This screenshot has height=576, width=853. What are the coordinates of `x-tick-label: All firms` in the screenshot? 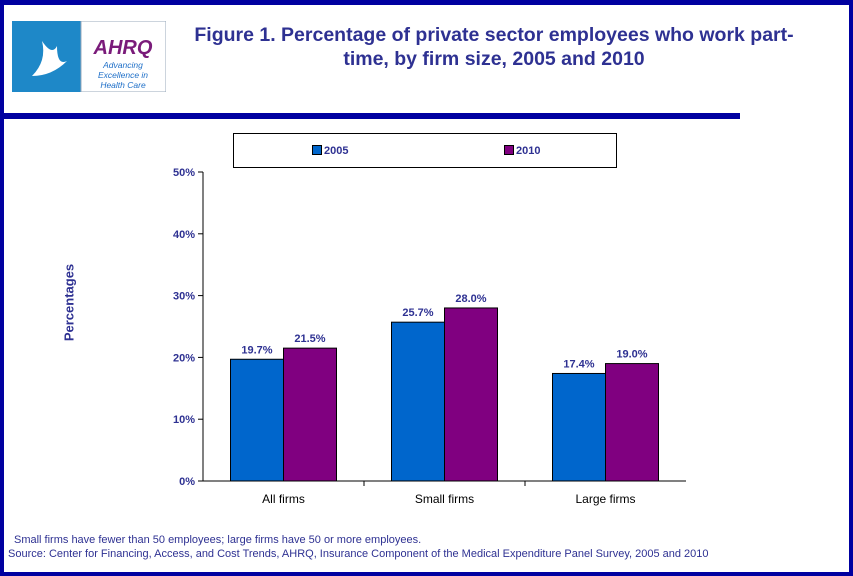 It's located at (283, 499).